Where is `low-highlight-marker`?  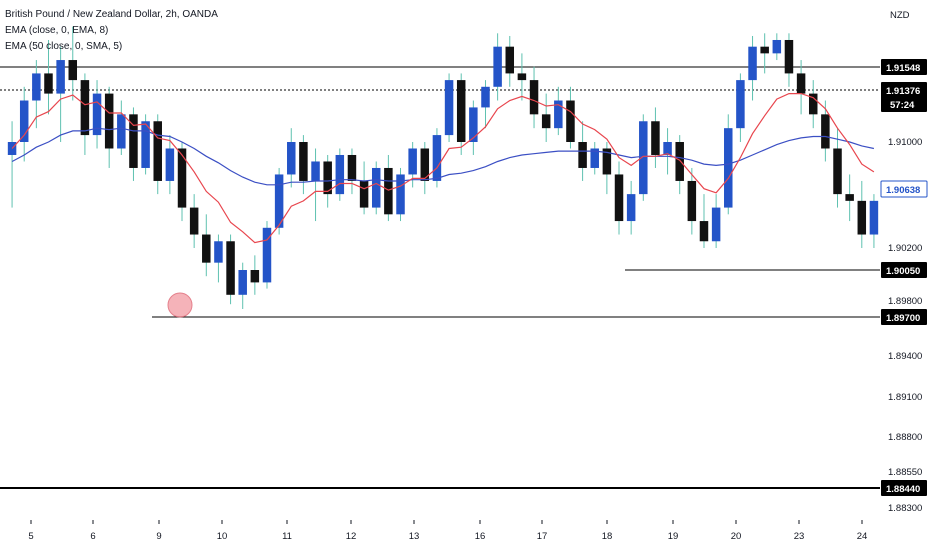 low-highlight-marker is located at coordinates (180, 305).